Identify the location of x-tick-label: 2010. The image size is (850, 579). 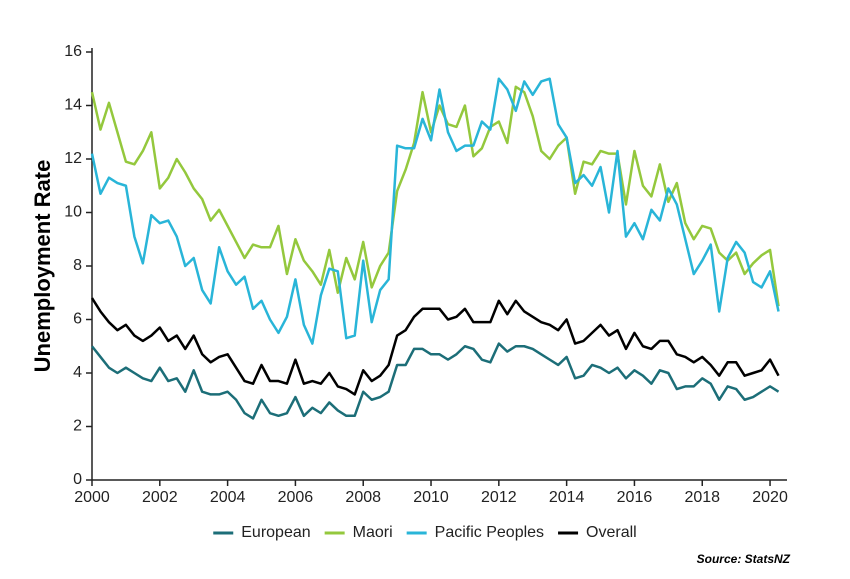
(431, 497).